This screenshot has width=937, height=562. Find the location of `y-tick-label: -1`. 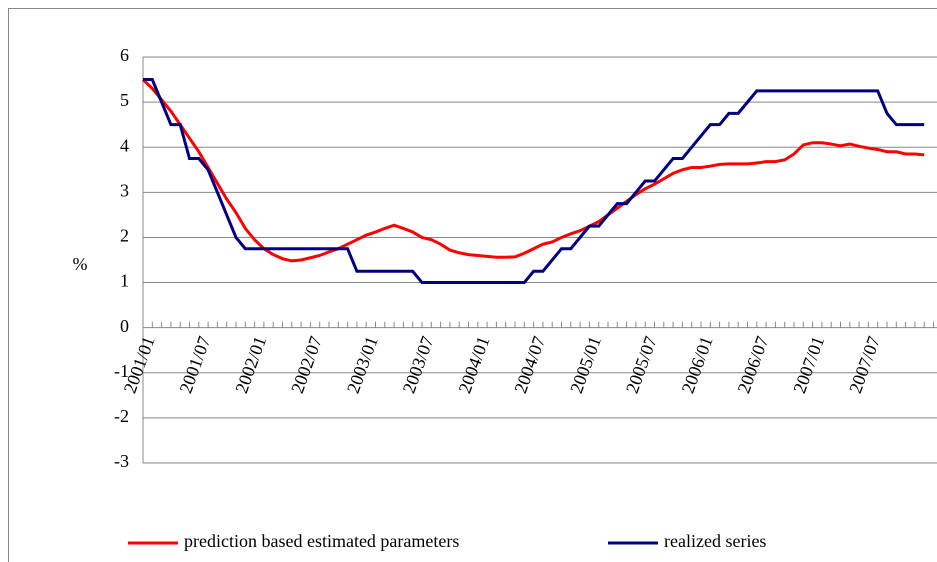

y-tick-label: -1 is located at coordinates (121, 371).